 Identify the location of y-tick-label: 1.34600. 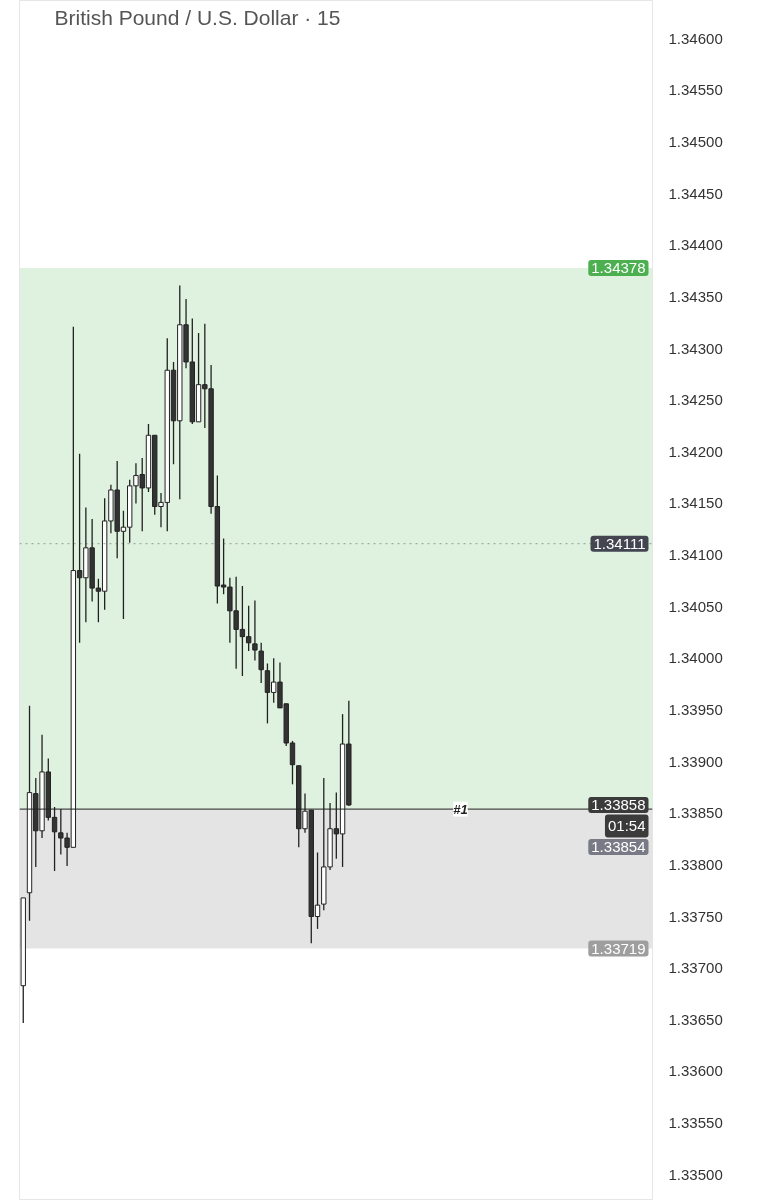
(695, 38).